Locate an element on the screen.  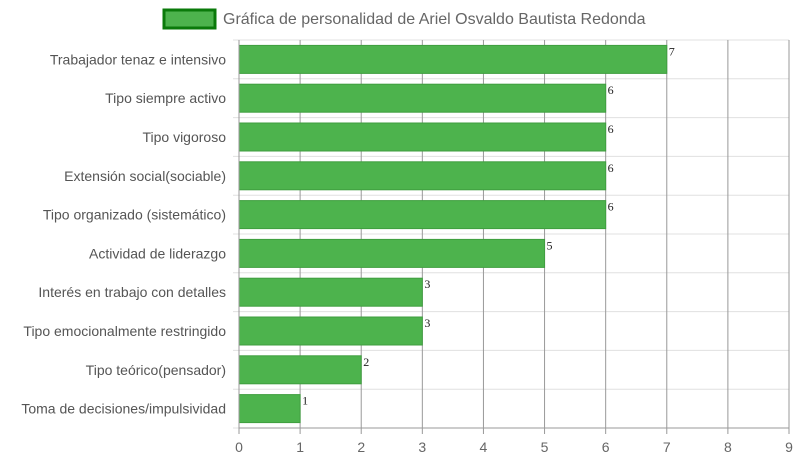
category-label: Tipo organizado (sistemático) is located at coordinates (134, 215).